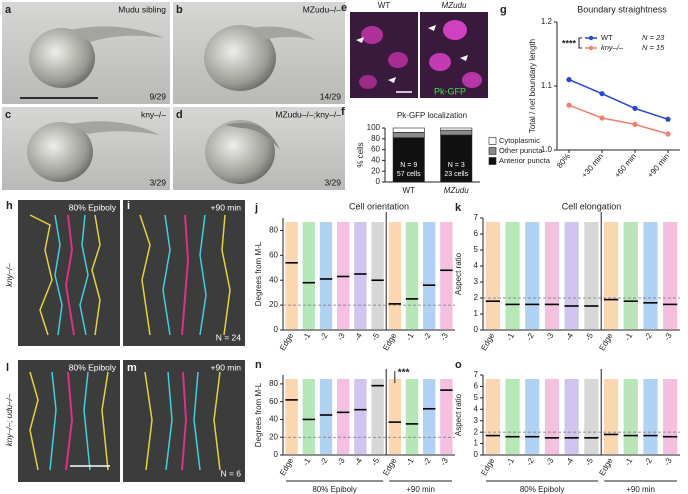 Image resolution: width=688 pixels, height=494 pixels. Describe the element at coordinates (618, 119) in the screenshot. I see `series-line` at that location.